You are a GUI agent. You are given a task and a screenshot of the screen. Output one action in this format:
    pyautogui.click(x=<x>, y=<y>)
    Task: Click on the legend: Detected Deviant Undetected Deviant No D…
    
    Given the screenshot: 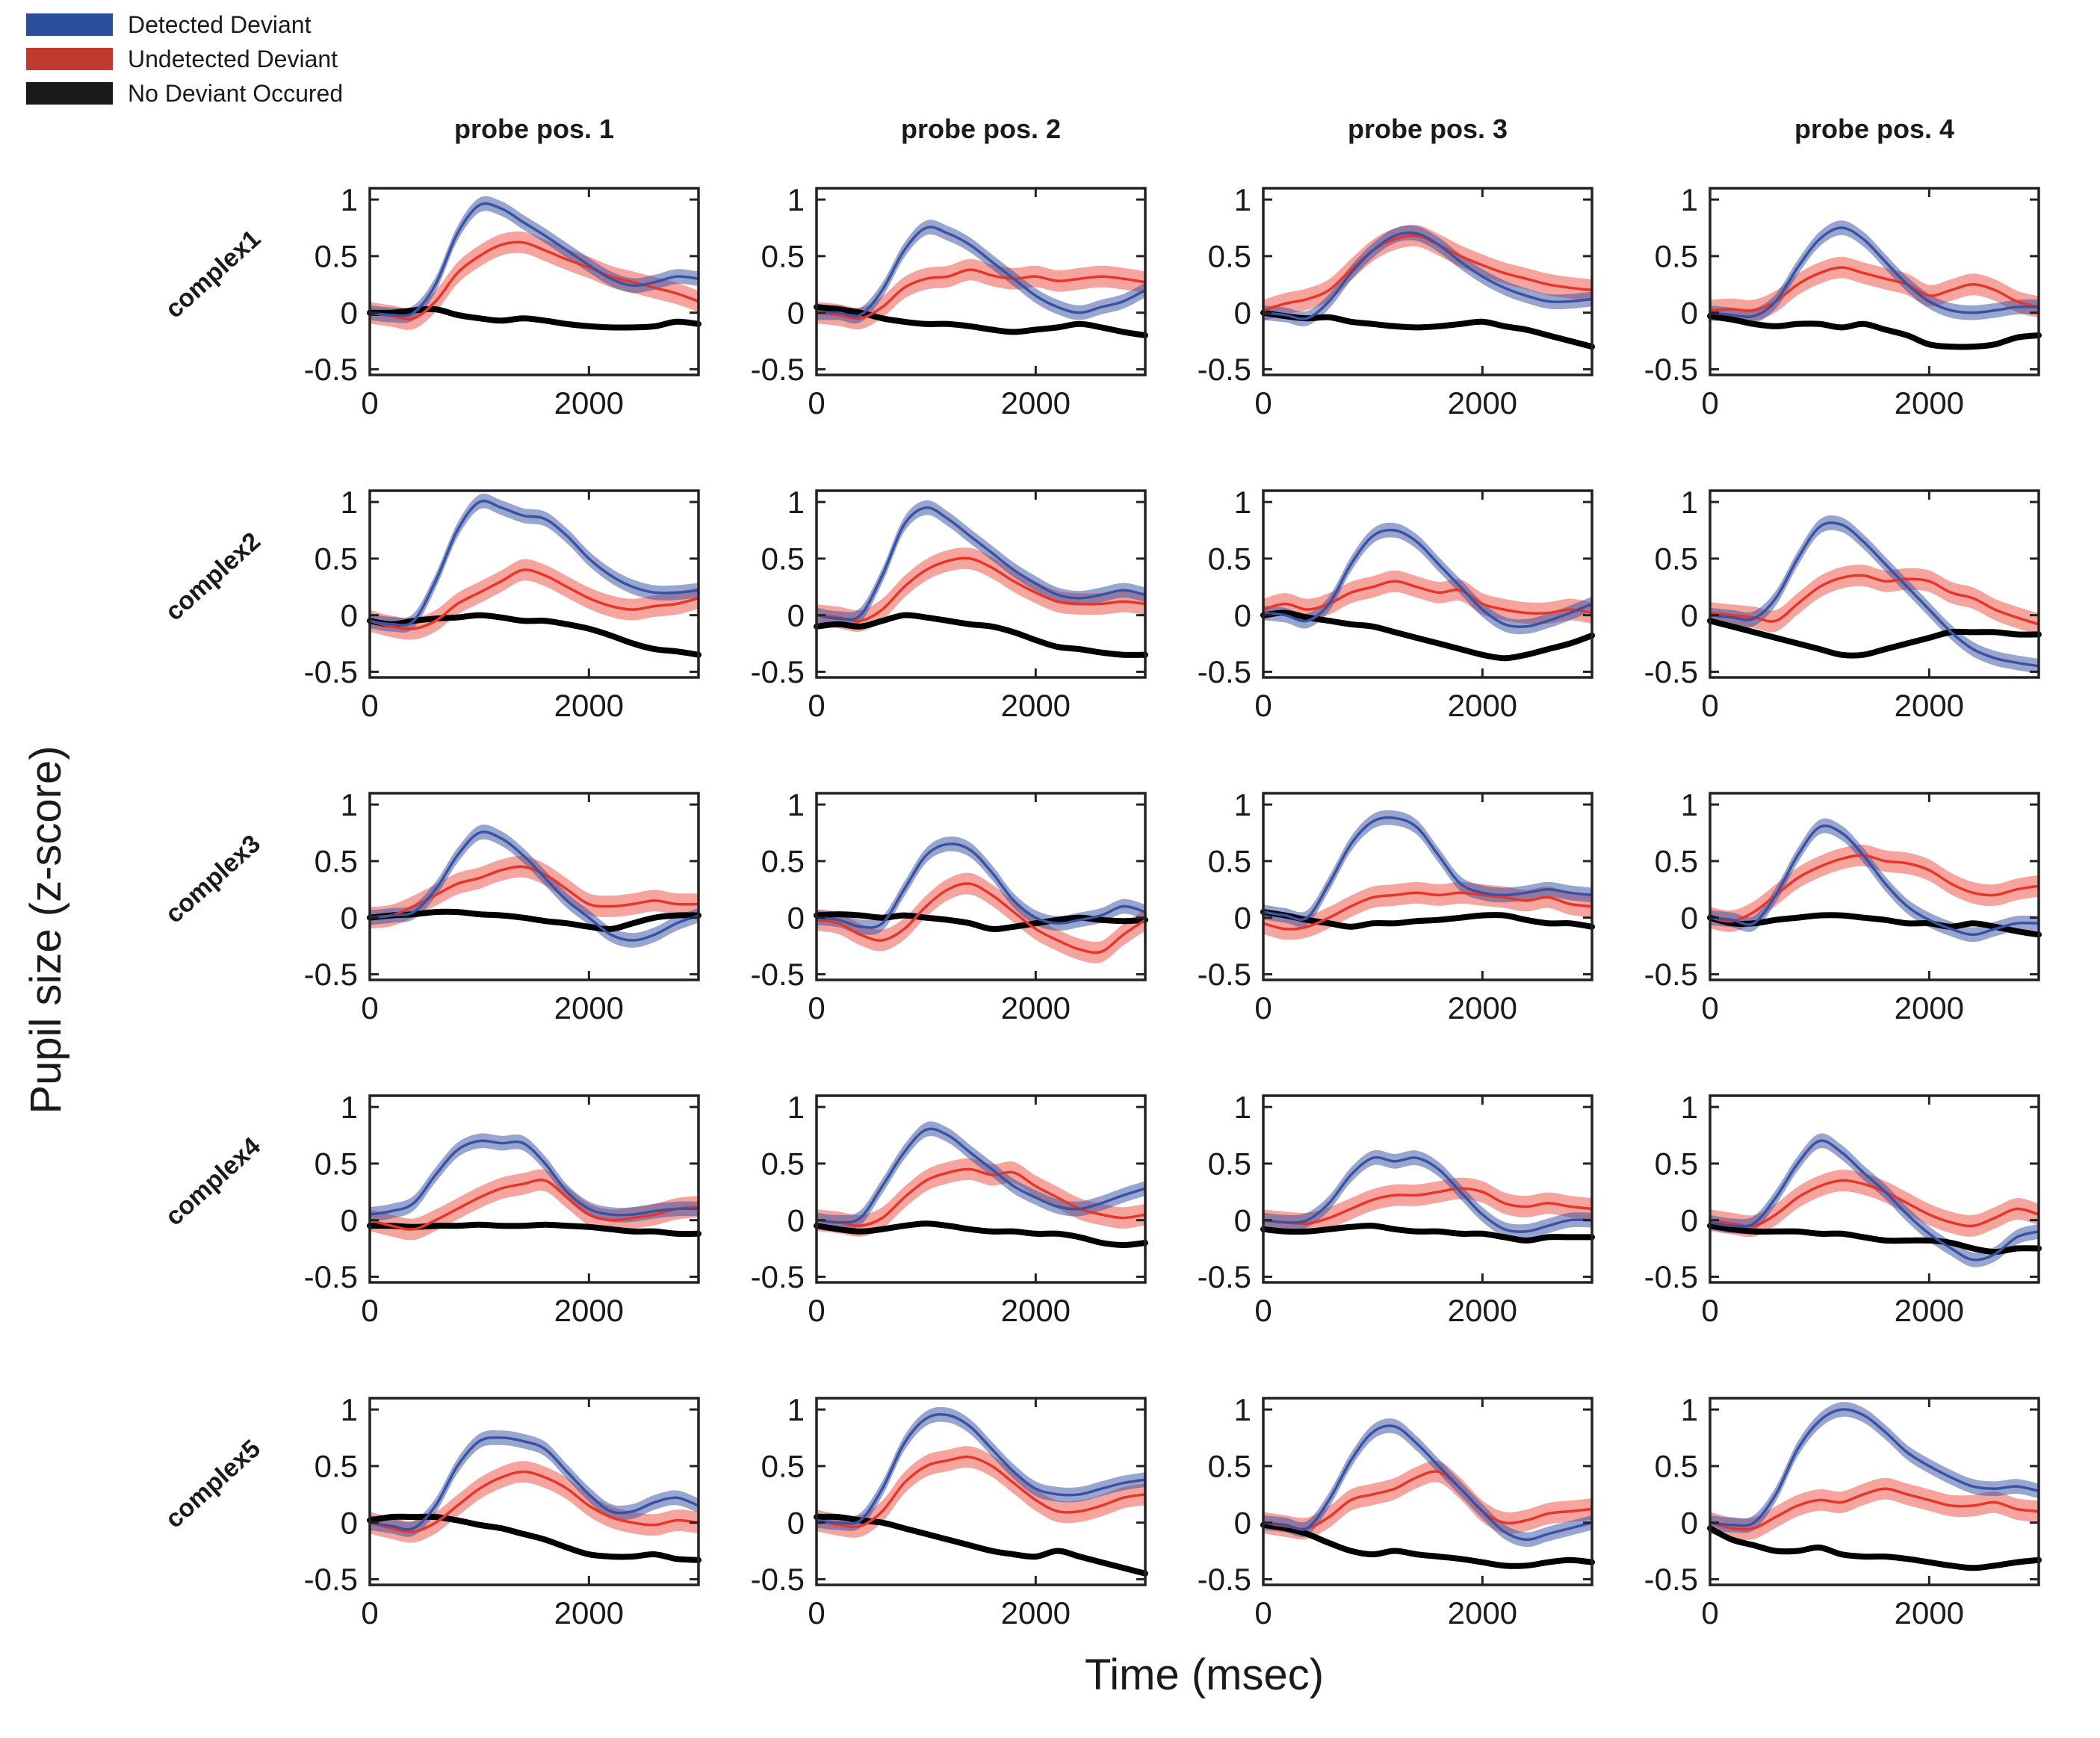 What is the action you would take?
    pyautogui.click(x=184, y=59)
    